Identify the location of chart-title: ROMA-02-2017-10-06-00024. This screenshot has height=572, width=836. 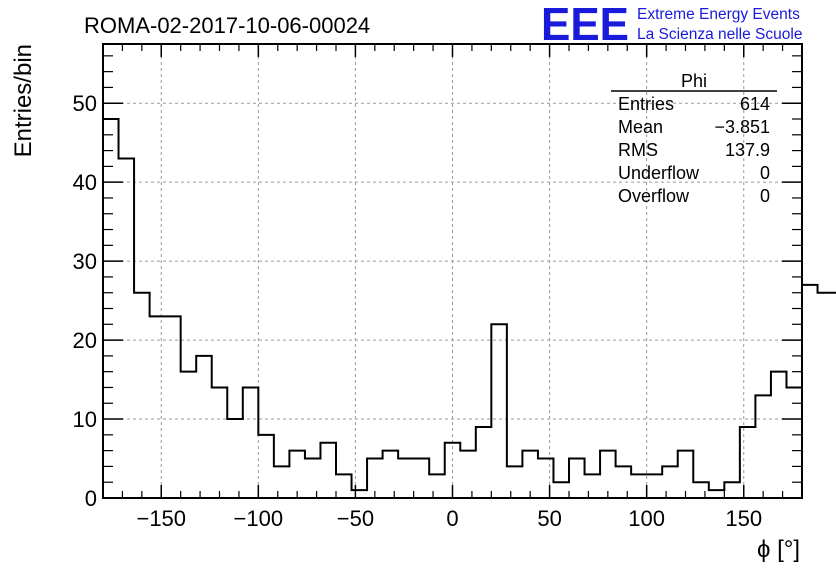
(227, 25).